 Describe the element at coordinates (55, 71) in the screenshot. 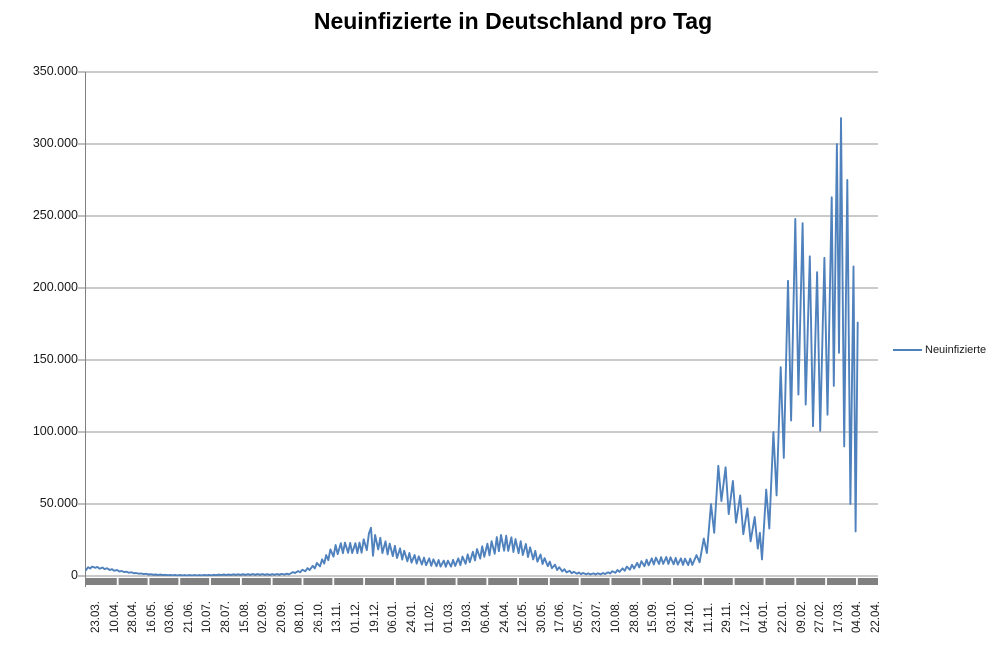

I see `y-axis-label: 350.000` at that location.